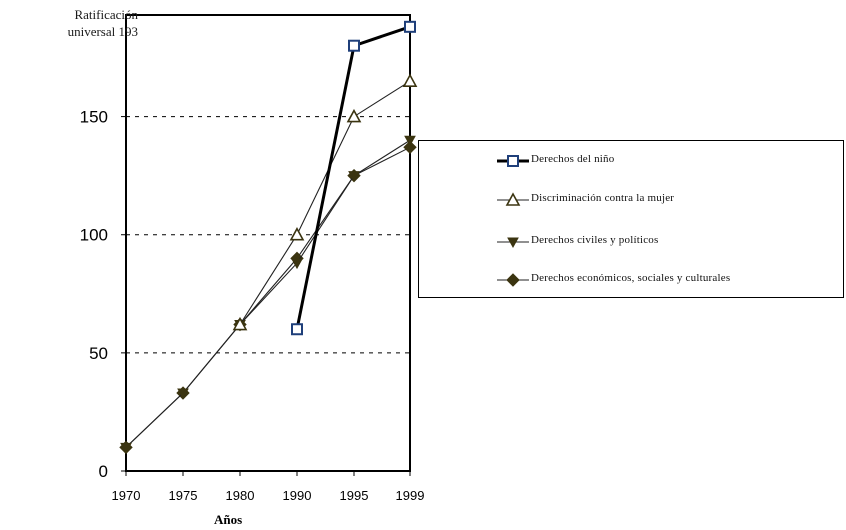 This screenshot has height=530, width=846. Describe the element at coordinates (69, 23) in the screenshot. I see `ratification-annotation: Ratificación universal 193` at that location.